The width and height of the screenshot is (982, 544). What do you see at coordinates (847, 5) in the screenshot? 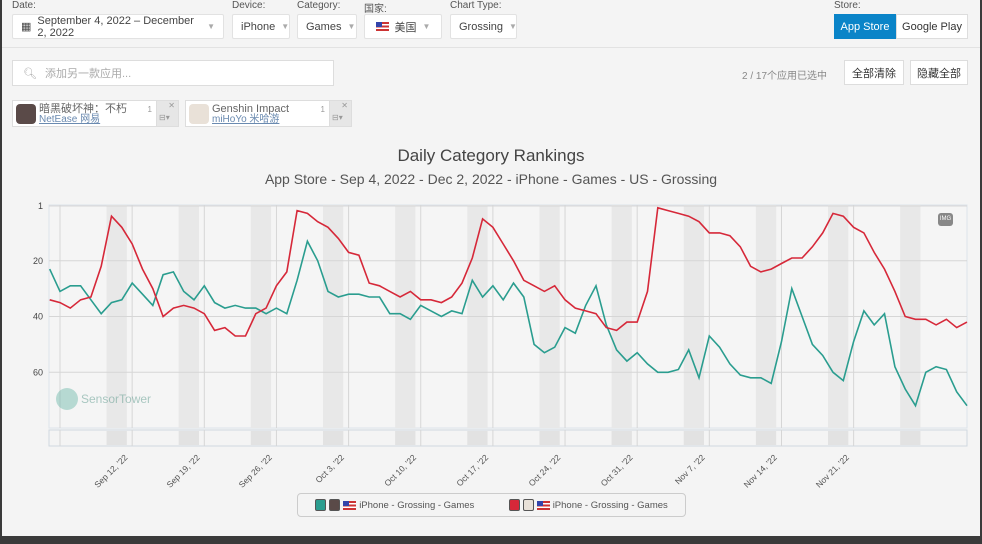
I see `store-label: Store:` at bounding box center [847, 5].